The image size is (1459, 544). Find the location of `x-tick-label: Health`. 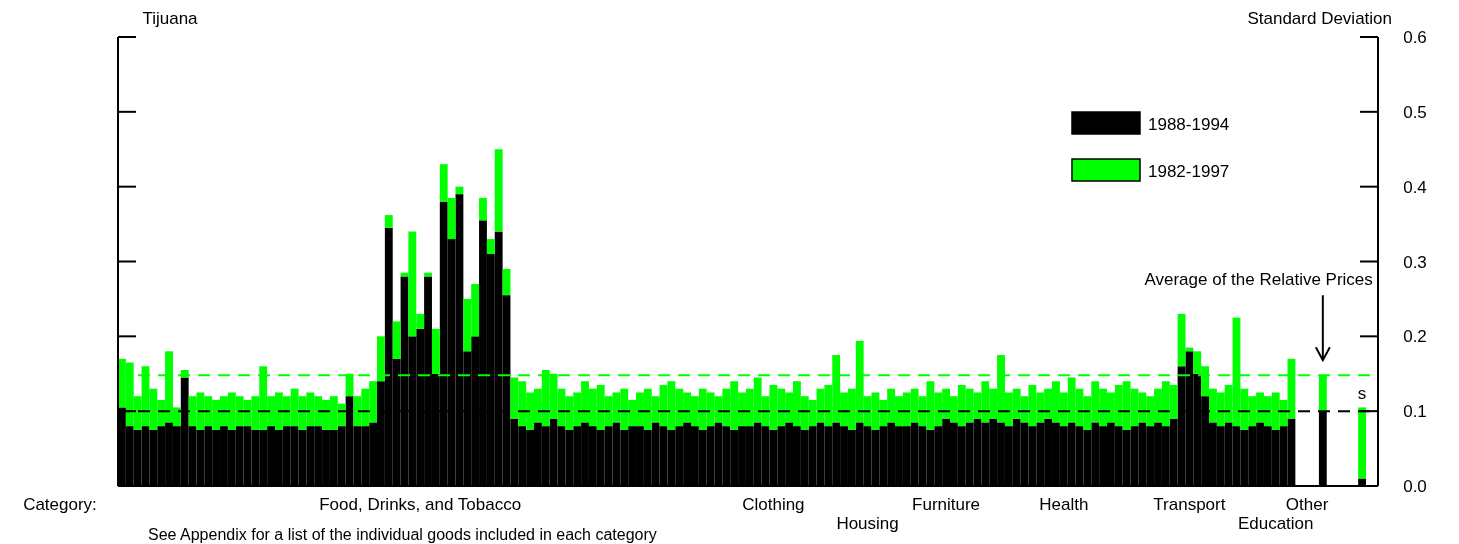

x-tick-label: Health is located at coordinates (1064, 504).